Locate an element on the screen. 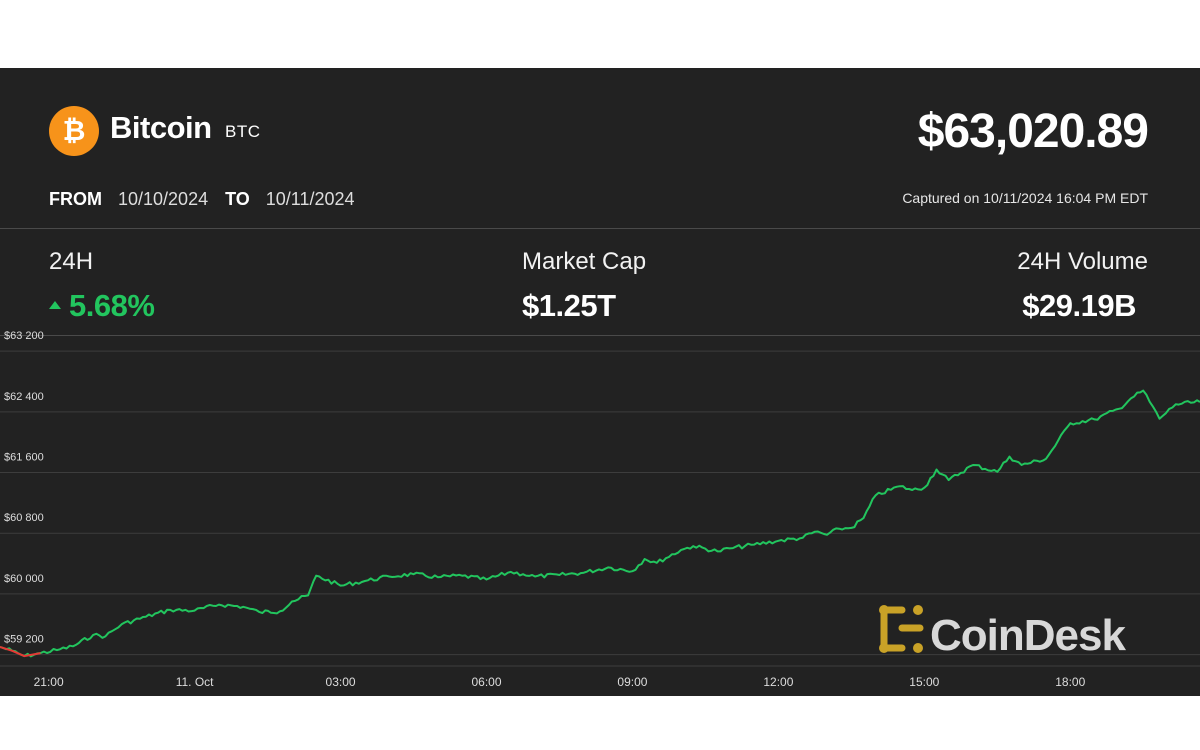 The height and width of the screenshot is (750, 1200). coin-name: Bitcoin is located at coordinates (161, 127).